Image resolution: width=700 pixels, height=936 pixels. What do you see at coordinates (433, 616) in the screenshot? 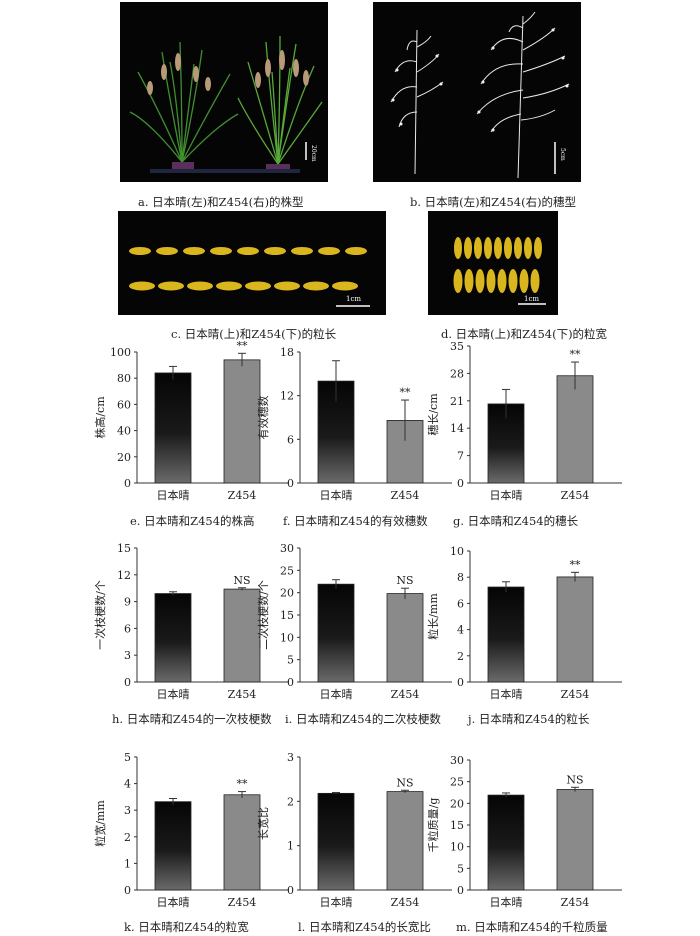
I see `chart-j-ylabel: 粒长/mm` at bounding box center [433, 616].